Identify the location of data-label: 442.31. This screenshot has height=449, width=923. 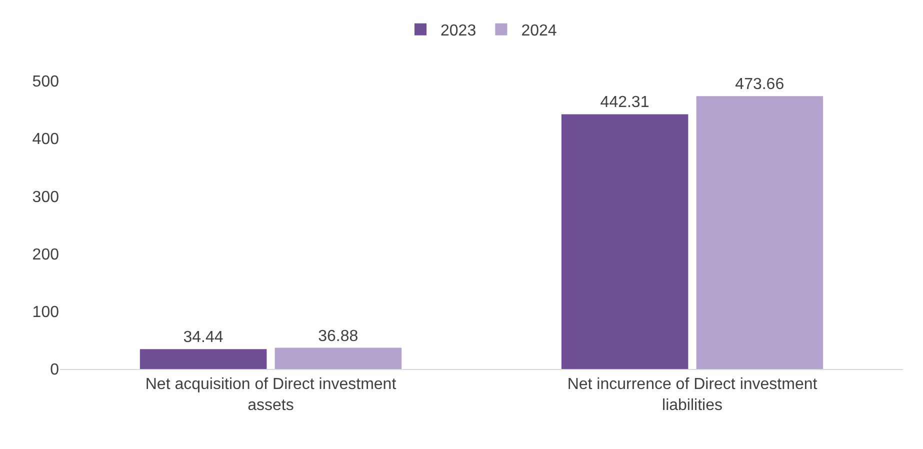
(625, 103).